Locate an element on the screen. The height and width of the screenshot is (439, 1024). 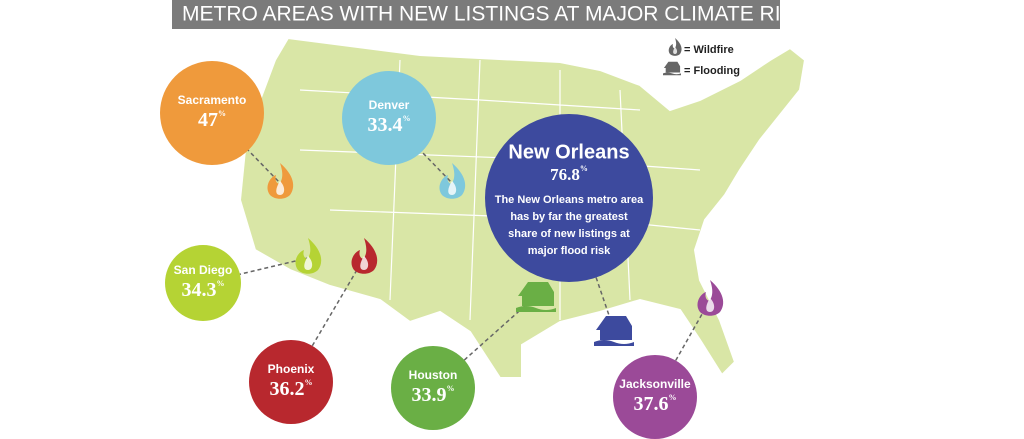
city-name: Sacramento is located at coordinates (212, 100).